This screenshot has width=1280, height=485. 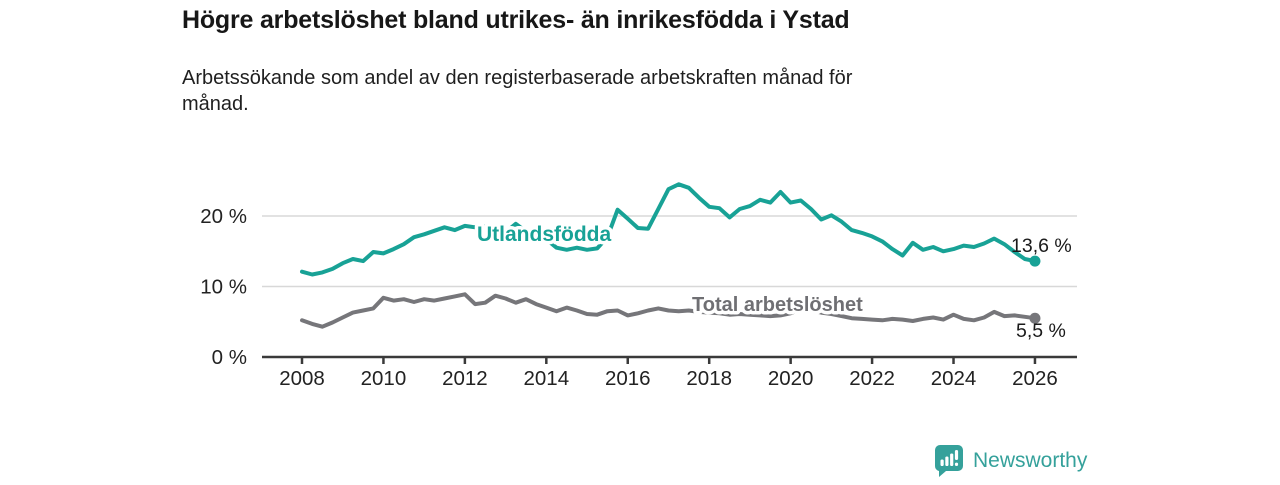 What do you see at coordinates (384, 378) in the screenshot?
I see `x-tick-label: 2010` at bounding box center [384, 378].